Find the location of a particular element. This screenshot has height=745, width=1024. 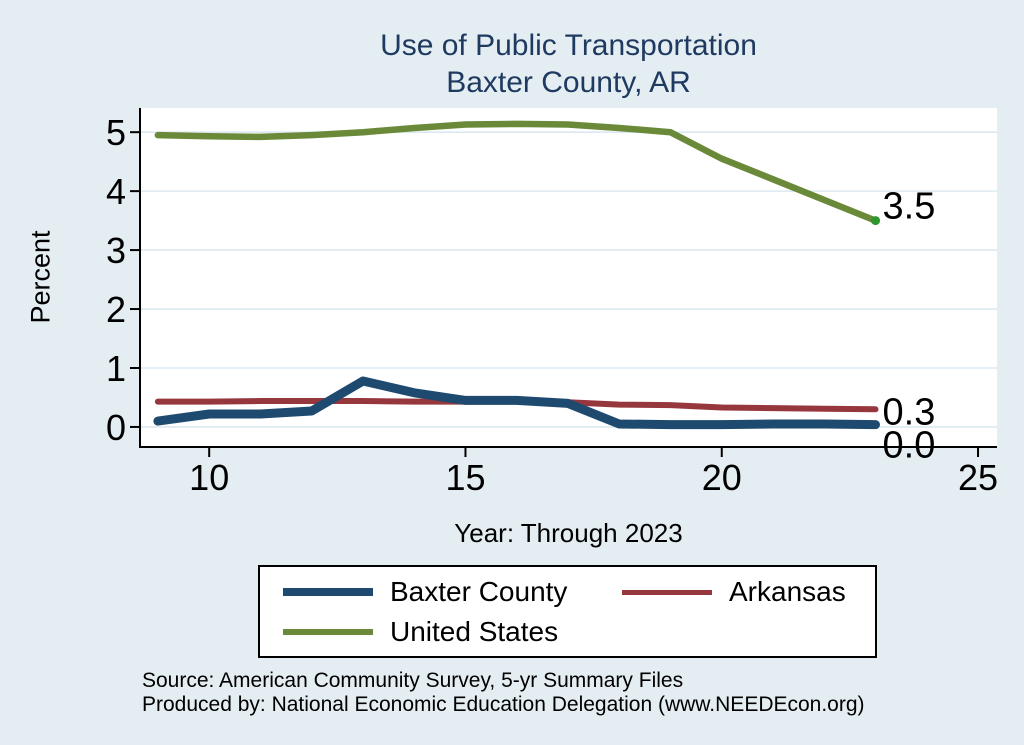

y-tick-label-0: 0 is located at coordinates (116, 427).